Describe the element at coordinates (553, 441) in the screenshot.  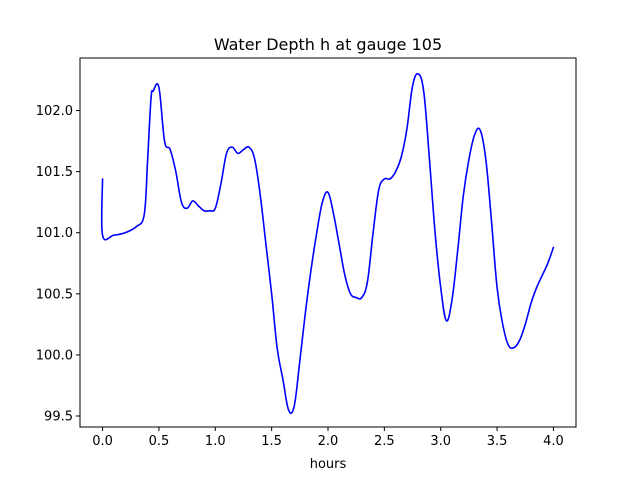
I see `x-tick-label: 4.0` at that location.